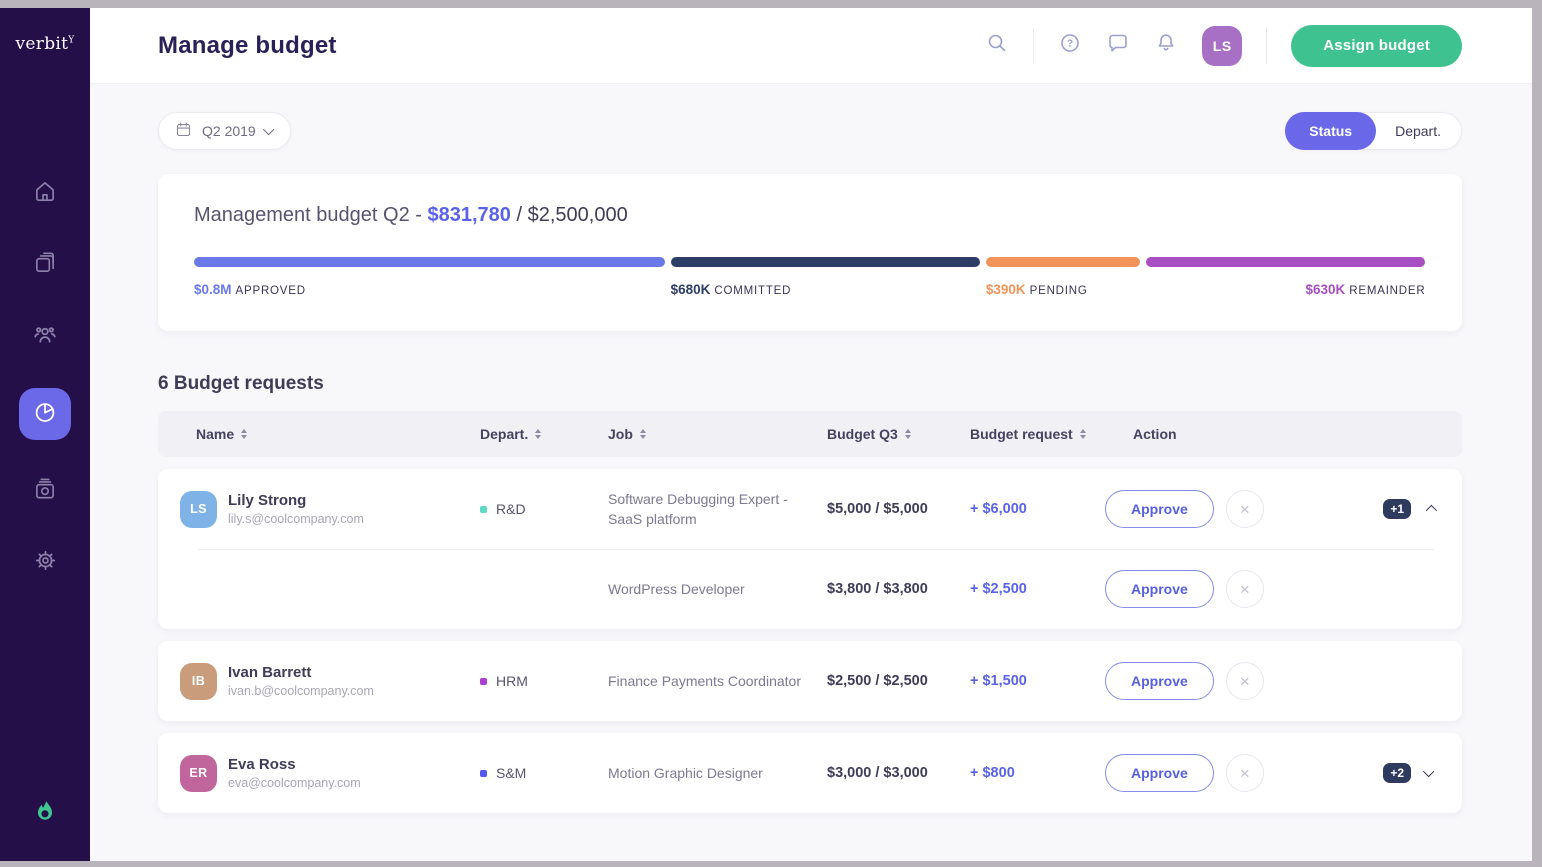  I want to click on team-icon, so click(45, 337).